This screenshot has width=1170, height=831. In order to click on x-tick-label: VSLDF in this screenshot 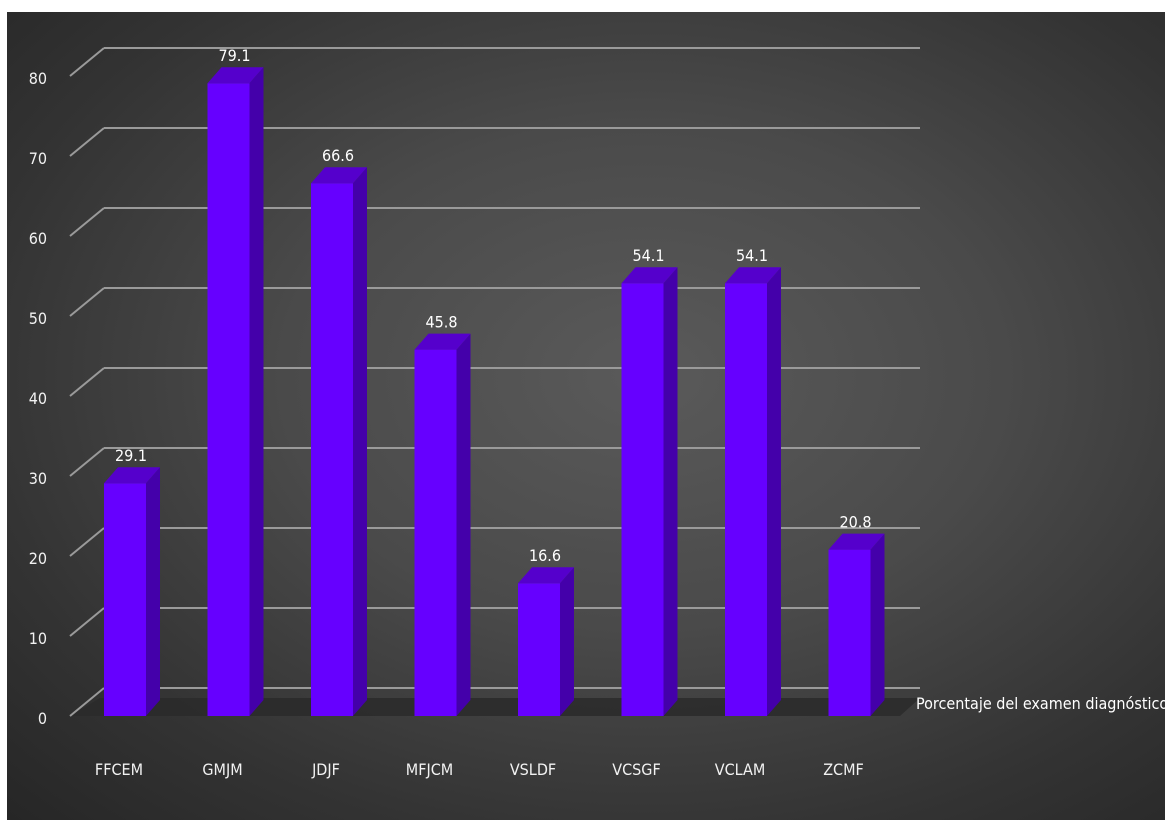, I will do `click(533, 769)`.